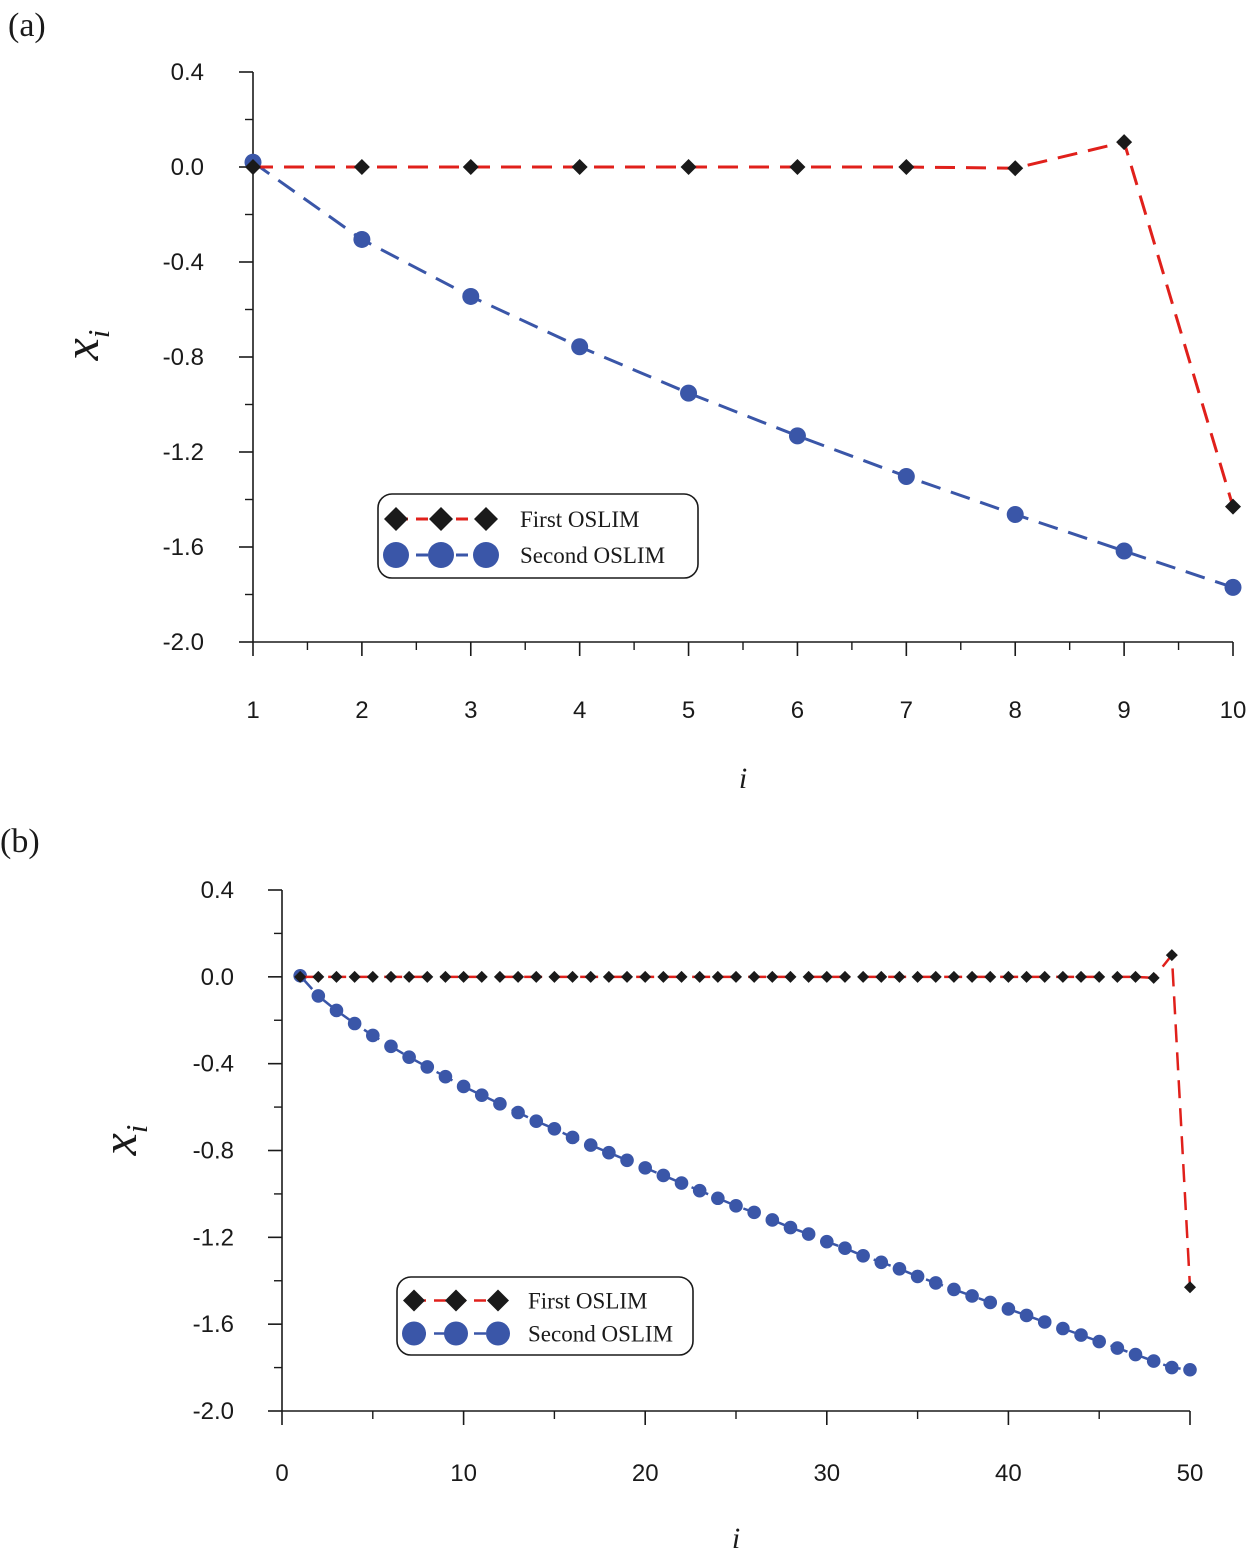  What do you see at coordinates (470, 710) in the screenshot?
I see `x-tick-label: 3` at bounding box center [470, 710].